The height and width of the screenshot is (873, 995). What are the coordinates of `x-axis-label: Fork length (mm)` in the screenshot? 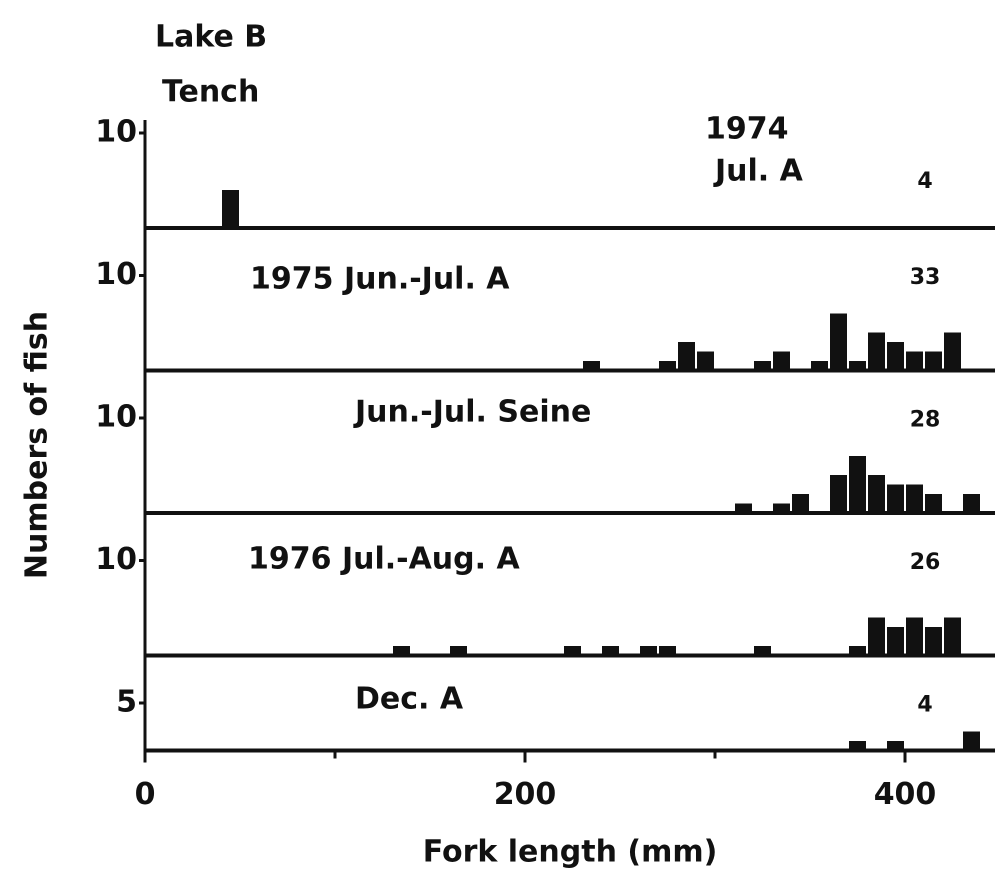 It's located at (570, 852).